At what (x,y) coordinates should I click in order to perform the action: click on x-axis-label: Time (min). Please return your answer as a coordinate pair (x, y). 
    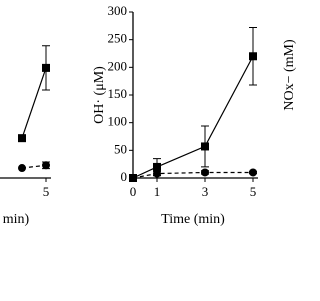
    Looking at the image, I should click on (193, 219).